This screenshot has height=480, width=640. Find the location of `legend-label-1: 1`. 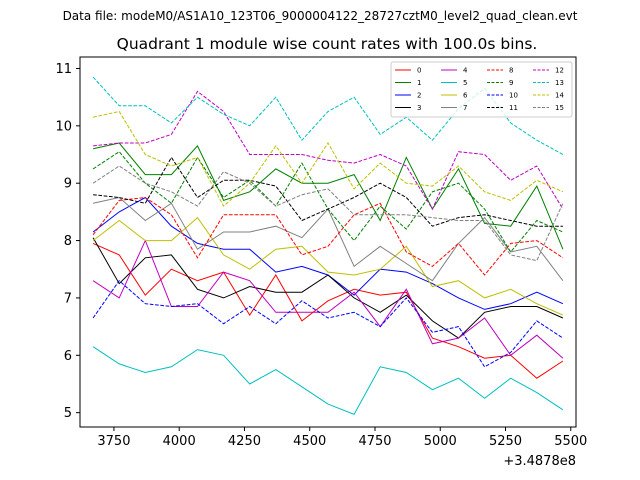

legend-label-1: 1 is located at coordinates (419, 83).